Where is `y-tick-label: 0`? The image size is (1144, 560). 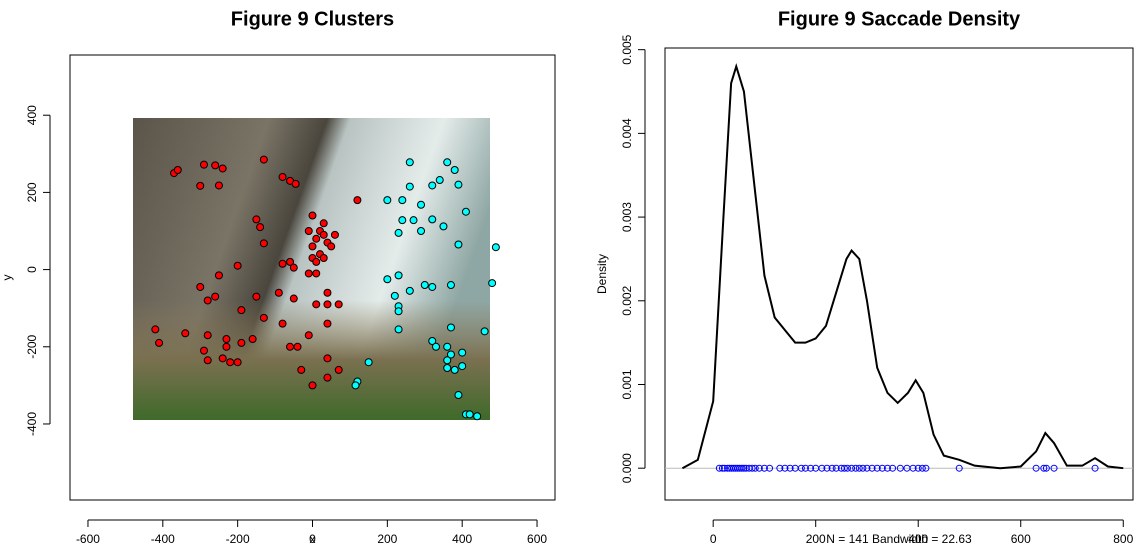
y-tick-label: 0 is located at coordinates (32, 269).